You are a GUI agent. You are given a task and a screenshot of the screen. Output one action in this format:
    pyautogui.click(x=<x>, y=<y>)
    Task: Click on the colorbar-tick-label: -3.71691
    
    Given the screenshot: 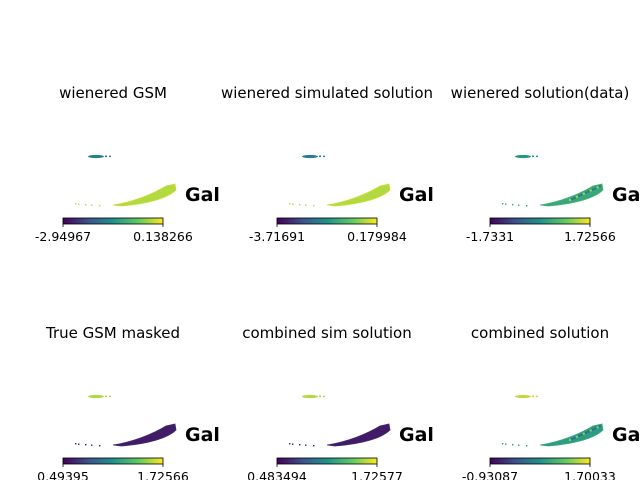 What is the action you would take?
    pyautogui.click(x=277, y=236)
    